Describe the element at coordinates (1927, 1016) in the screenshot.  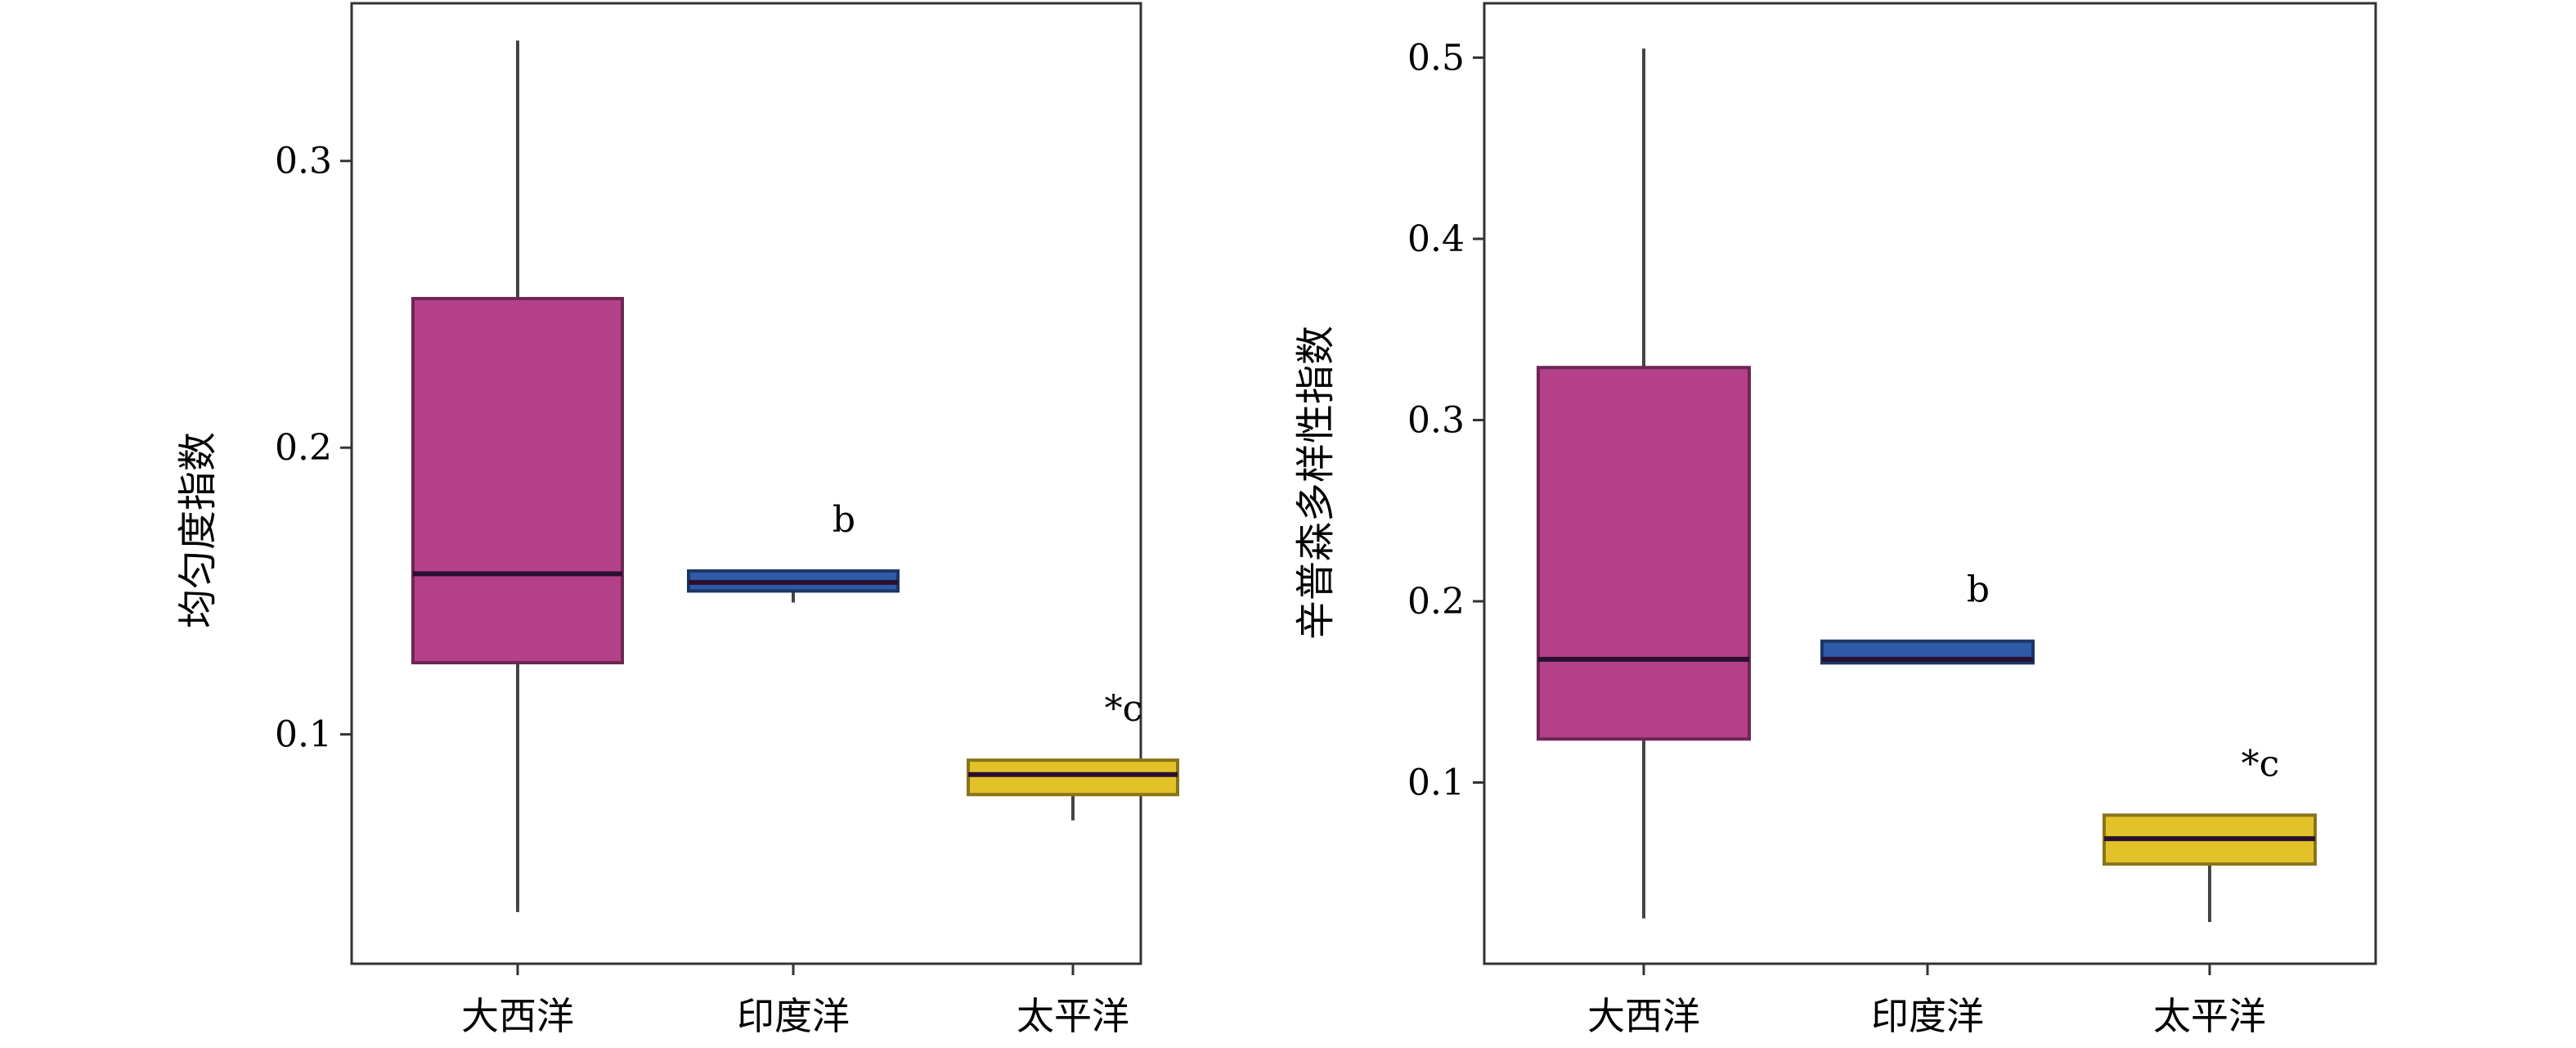
I see `x-tick-label-1-1: 印度洋` at that location.